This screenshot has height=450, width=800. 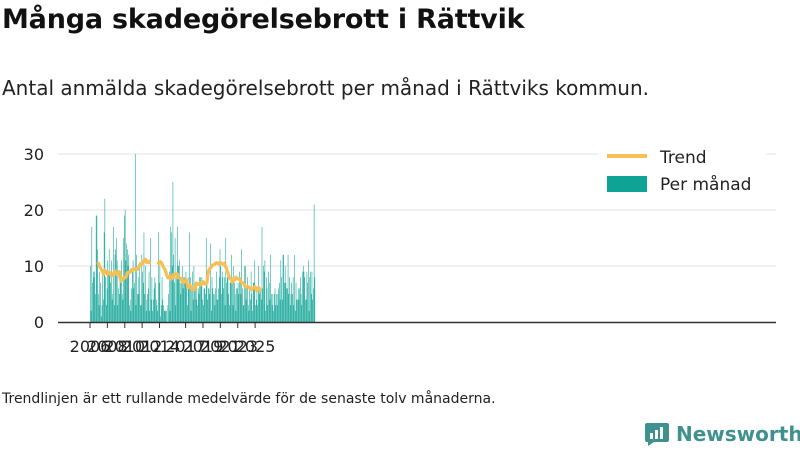 What do you see at coordinates (34, 210) in the screenshot?
I see `y-tick-label: 20` at bounding box center [34, 210].